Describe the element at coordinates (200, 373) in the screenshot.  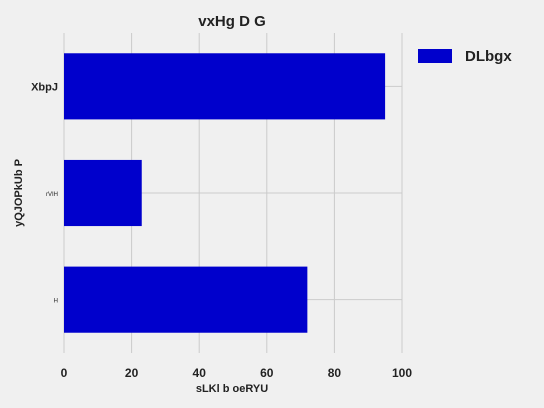
I see `x-tick-label: 40` at that location.